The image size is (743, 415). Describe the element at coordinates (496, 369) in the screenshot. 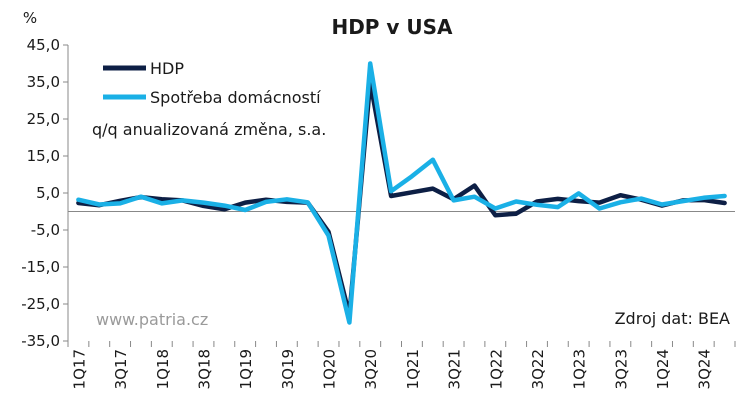

I see `x-tick-label: 1Q22` at that location.